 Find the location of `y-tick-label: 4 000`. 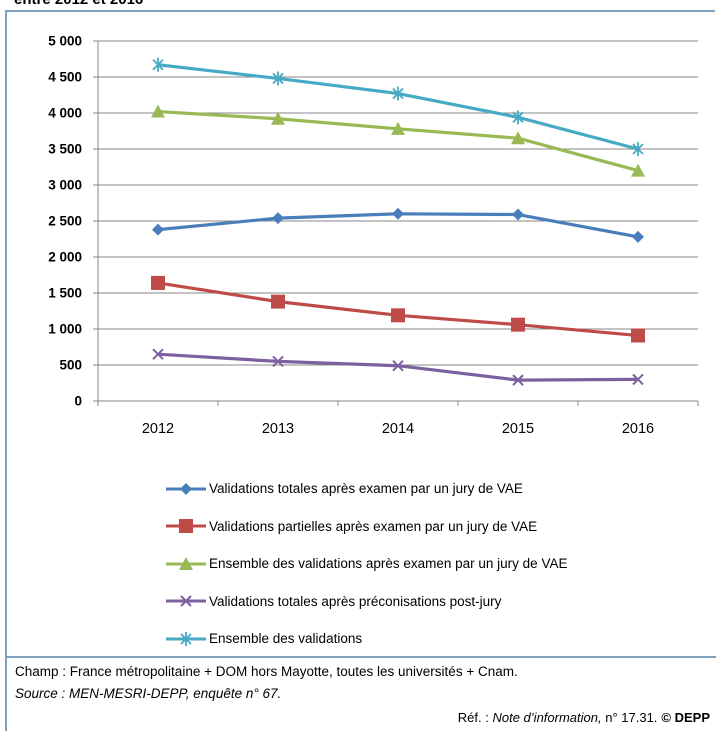

y-tick-label: 4 000 is located at coordinates (65, 113).